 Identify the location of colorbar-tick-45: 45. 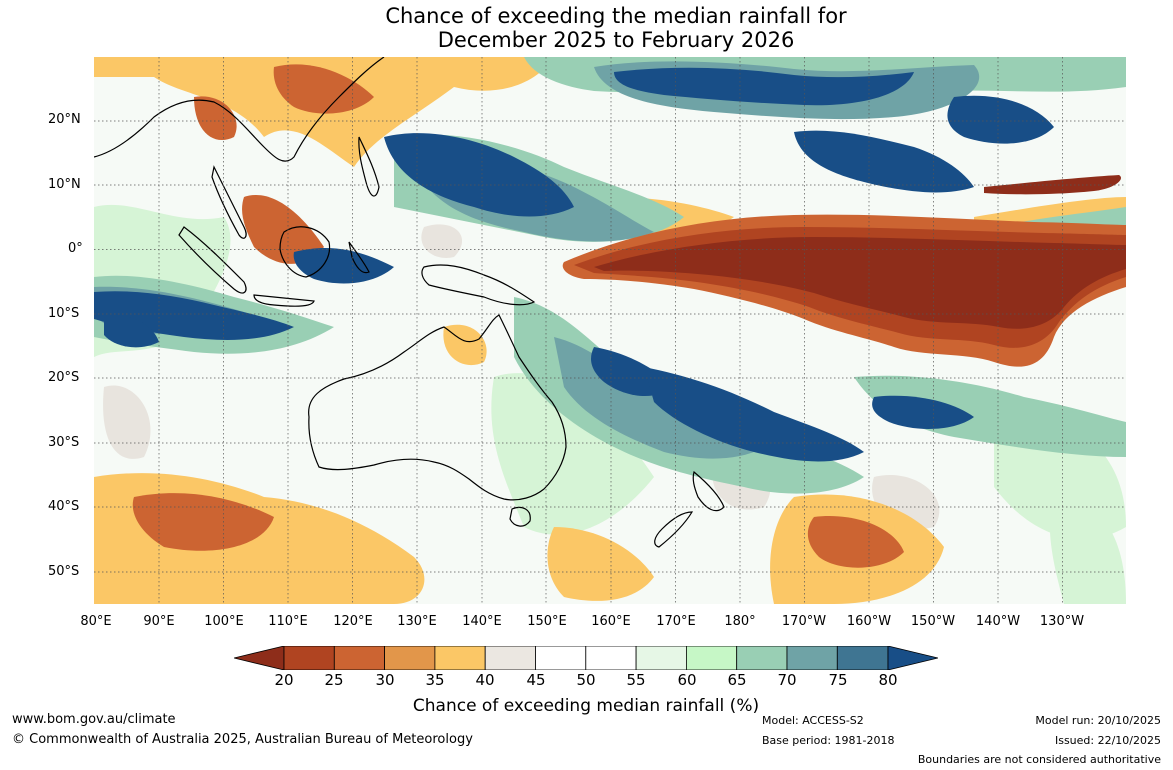
(536, 680).